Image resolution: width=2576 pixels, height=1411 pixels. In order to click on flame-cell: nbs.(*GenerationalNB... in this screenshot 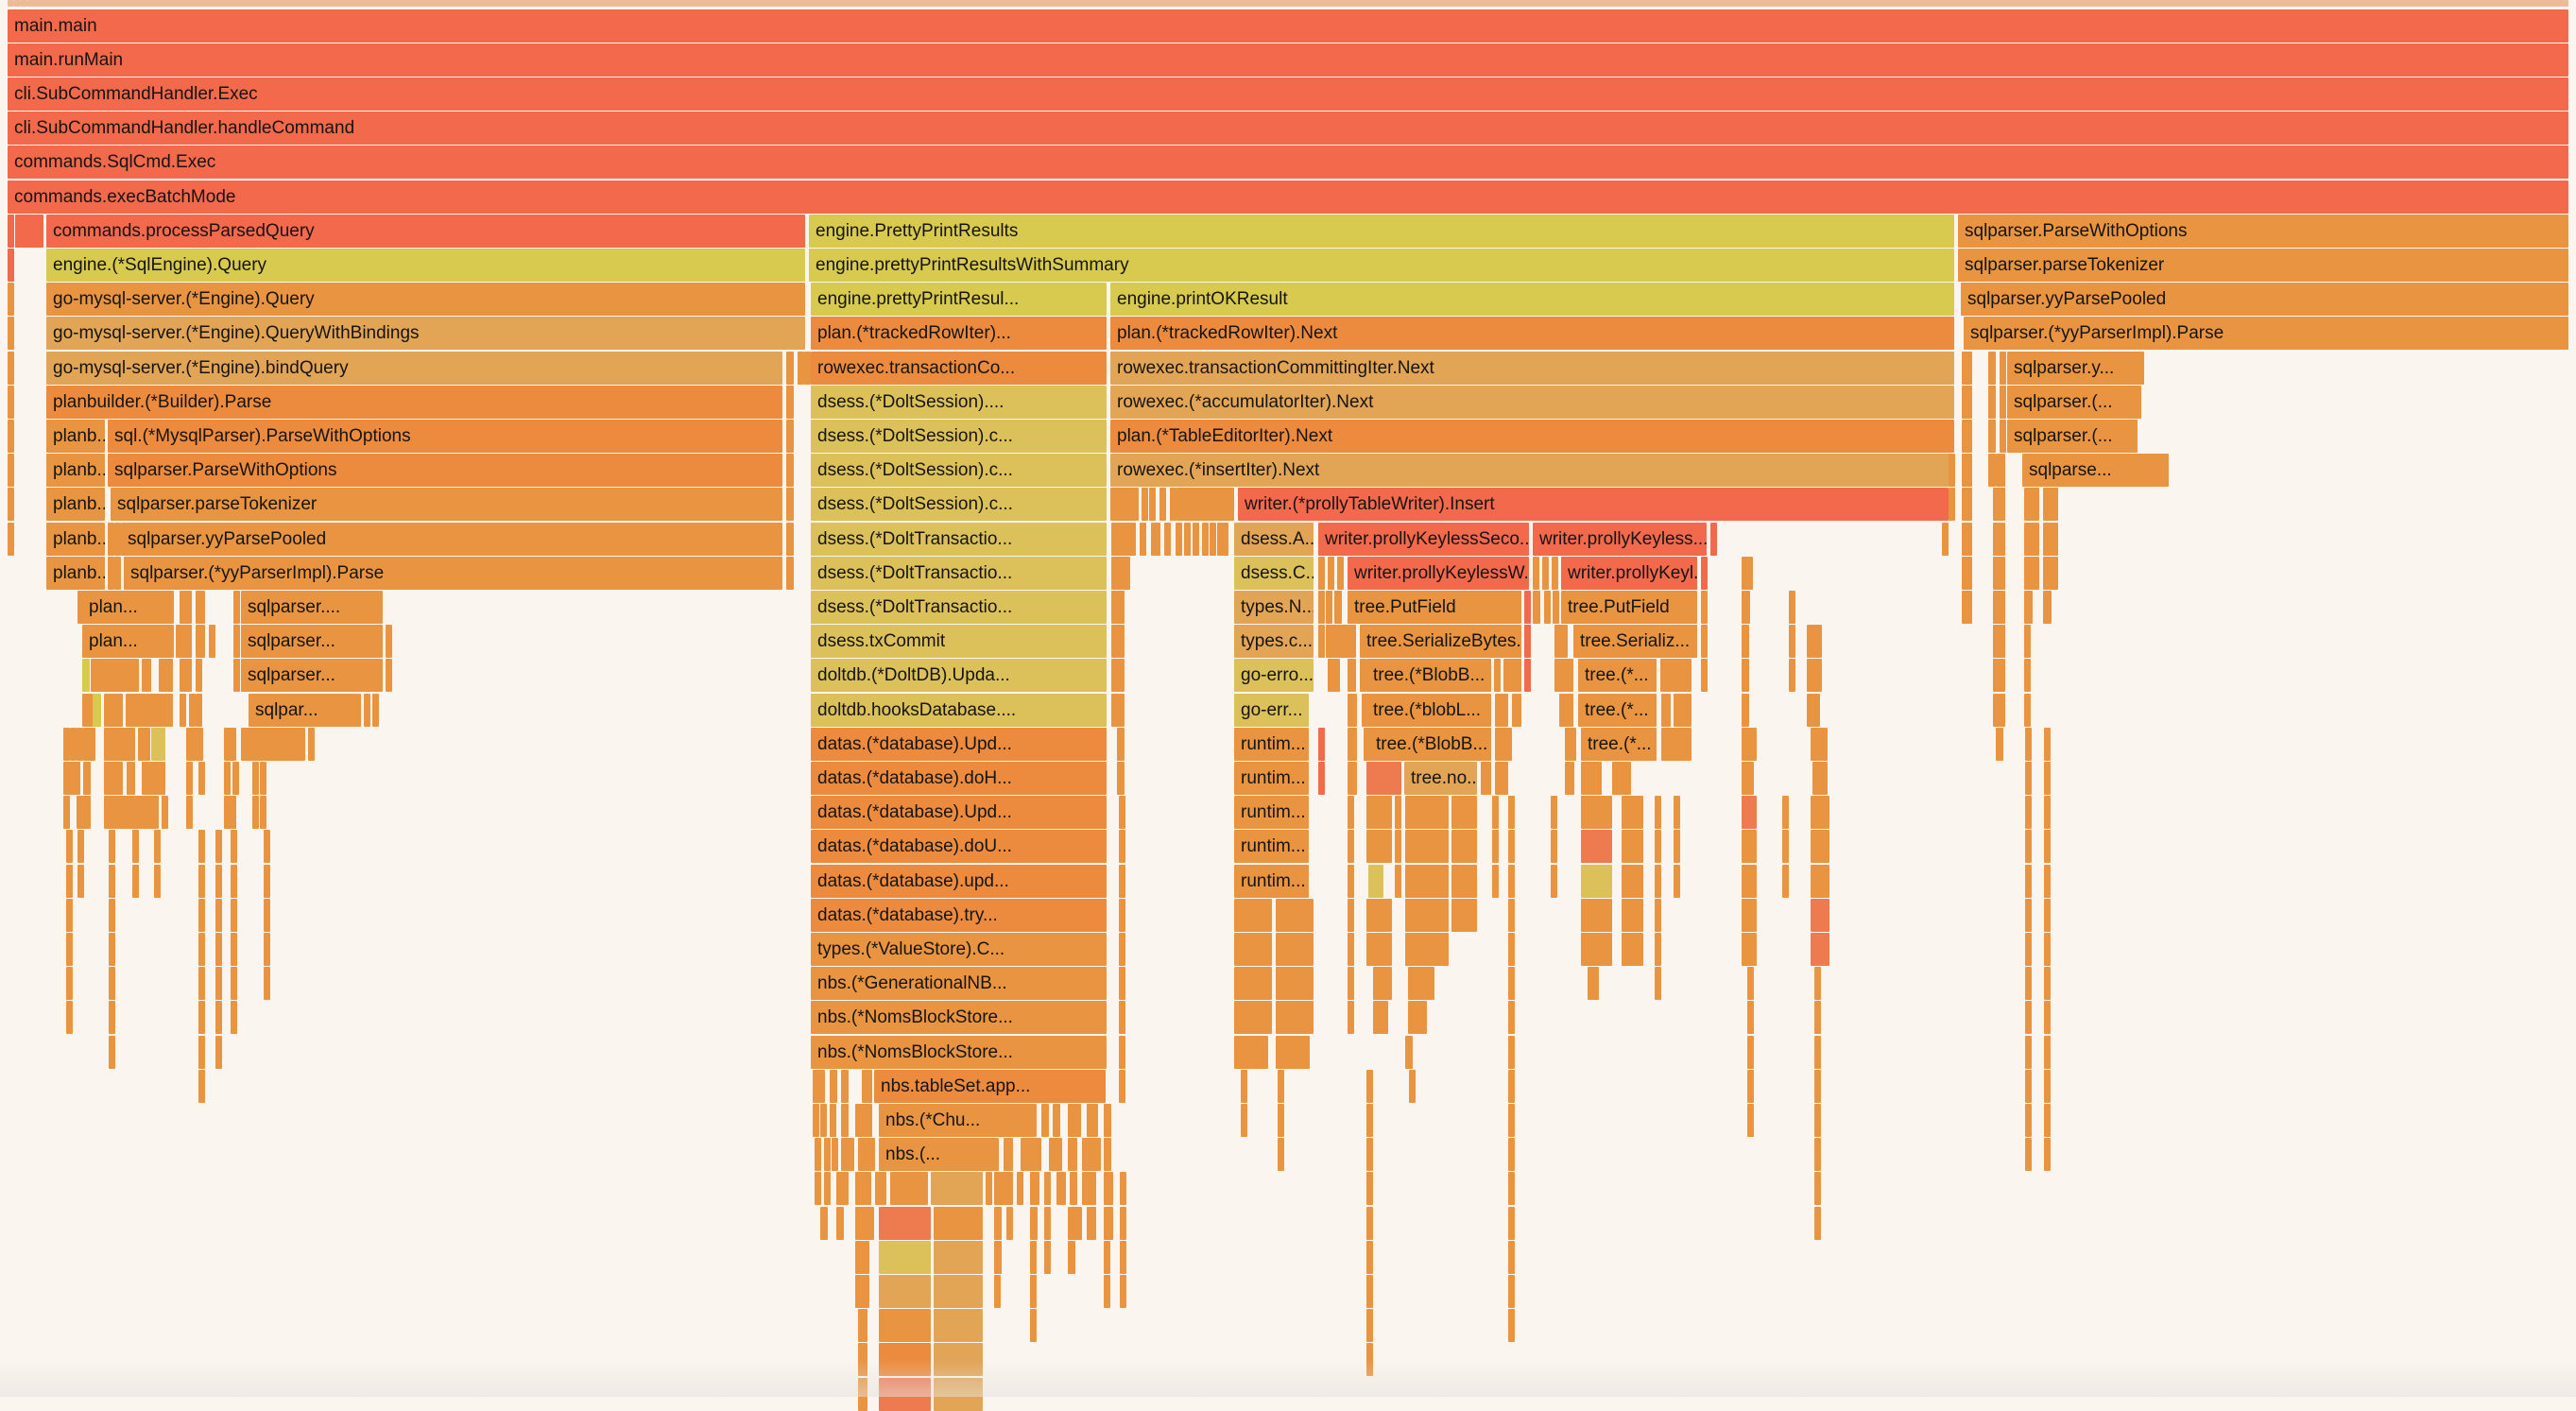, I will do `click(959, 984)`.